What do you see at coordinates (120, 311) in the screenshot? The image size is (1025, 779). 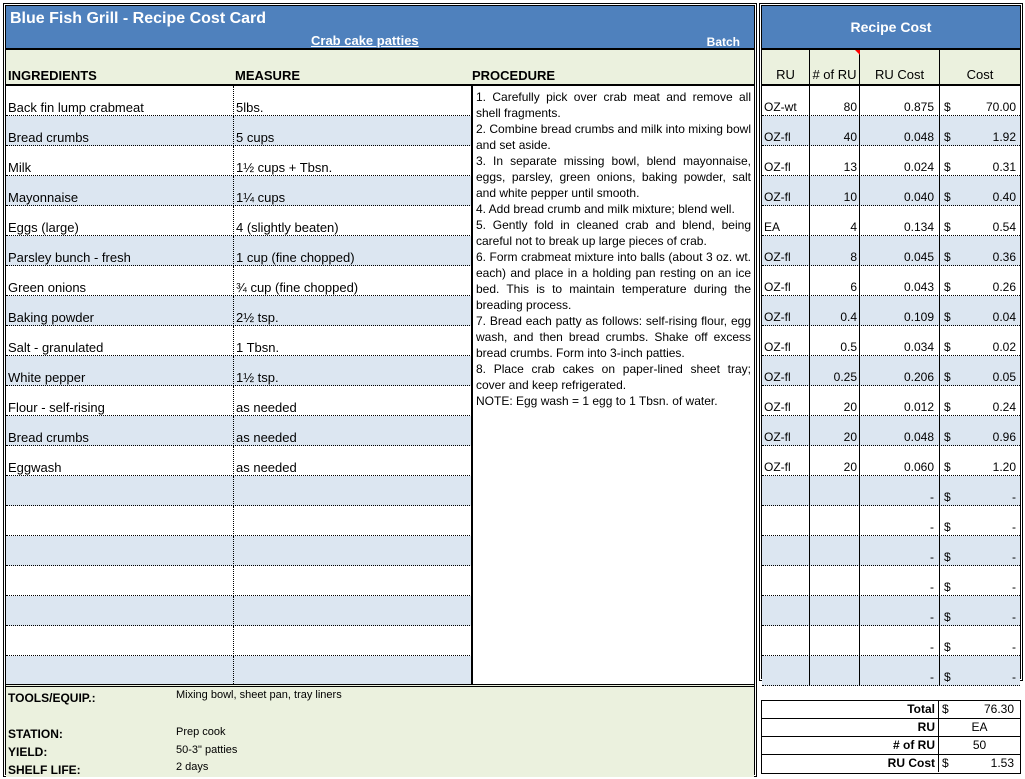 I see `ingredient-name: Baking powder` at bounding box center [120, 311].